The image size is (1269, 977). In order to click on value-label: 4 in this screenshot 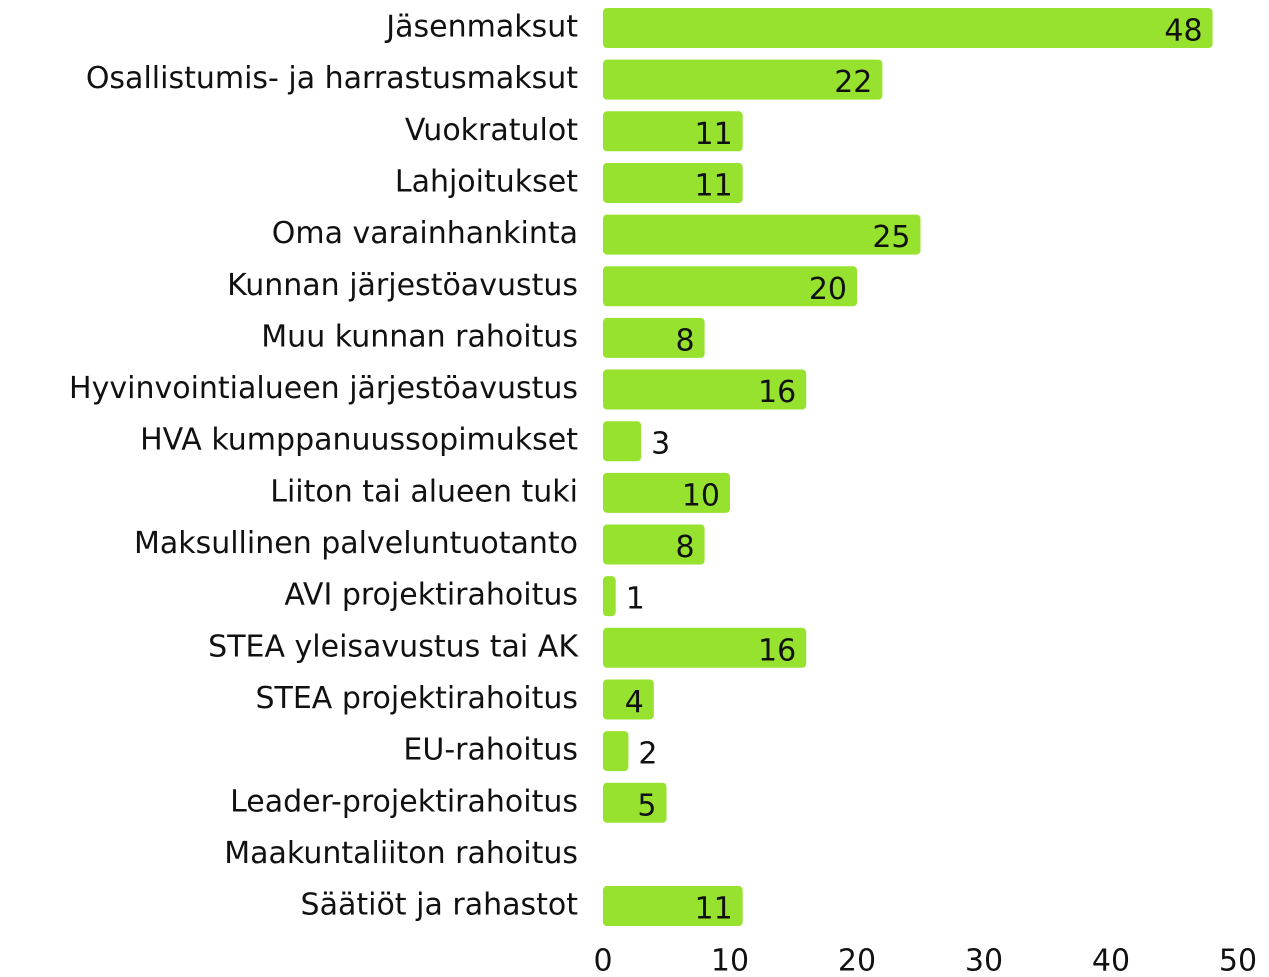, I will do `click(634, 702)`.